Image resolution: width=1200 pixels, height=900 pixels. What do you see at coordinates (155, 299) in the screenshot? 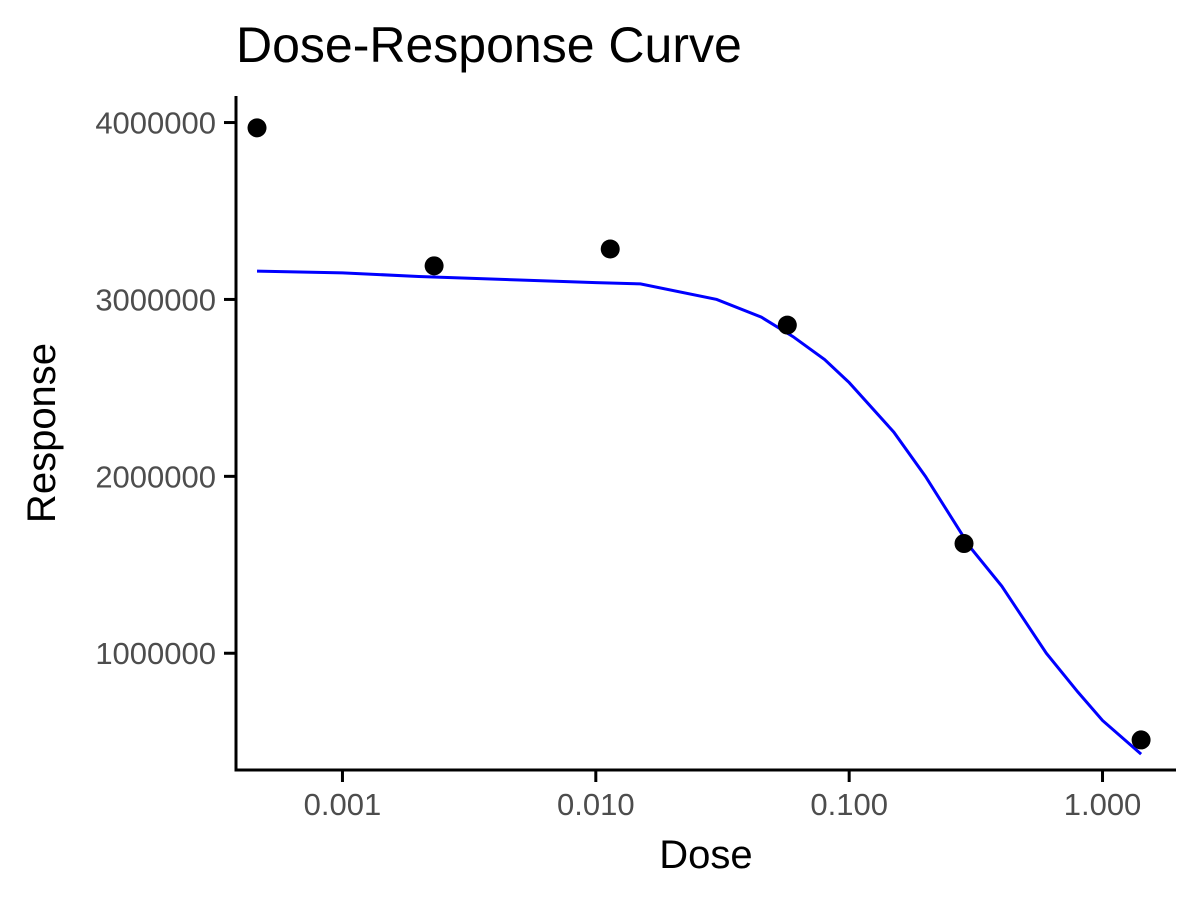
I see `y-tick-label: 3000000` at bounding box center [155, 299].